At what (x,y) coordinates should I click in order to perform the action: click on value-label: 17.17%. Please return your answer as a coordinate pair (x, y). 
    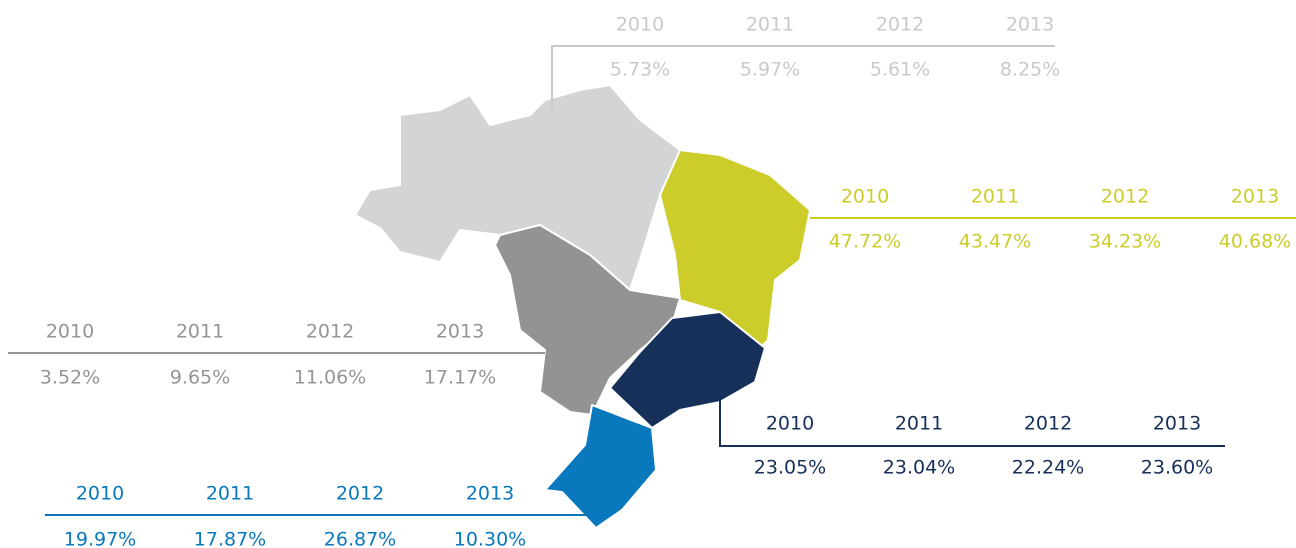
    Looking at the image, I should click on (460, 378).